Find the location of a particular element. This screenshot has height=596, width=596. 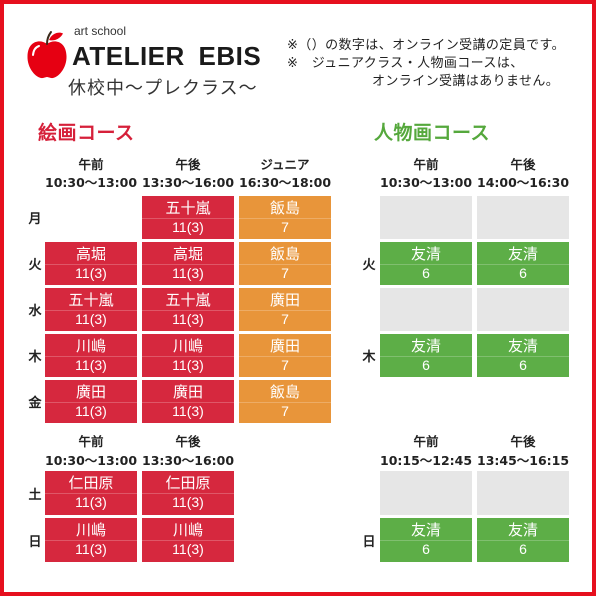

figure-course-title: 人物画コース is located at coordinates (432, 133).